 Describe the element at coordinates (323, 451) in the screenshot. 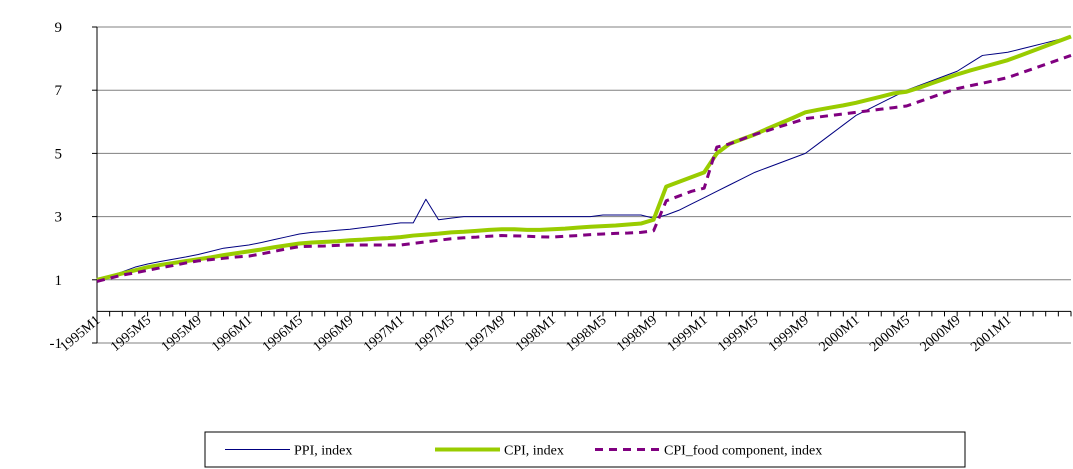

I see `legend-label: PPI, index` at that location.